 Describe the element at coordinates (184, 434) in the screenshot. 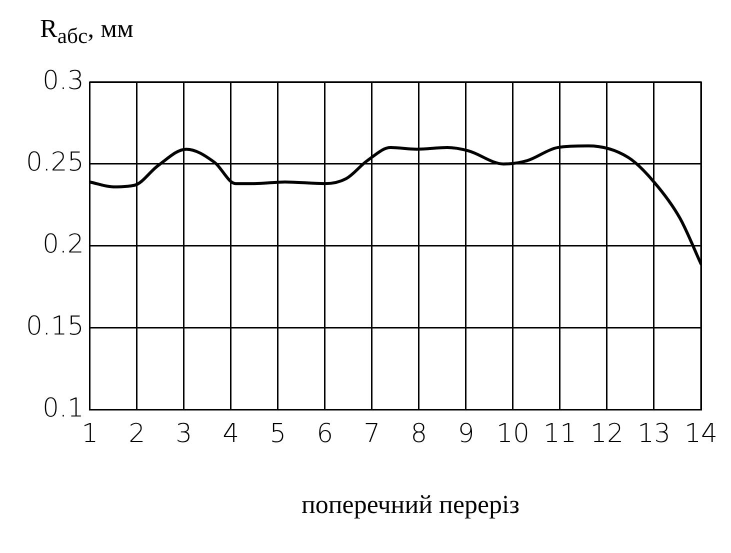

I see `x-tick-label: 3` at that location.